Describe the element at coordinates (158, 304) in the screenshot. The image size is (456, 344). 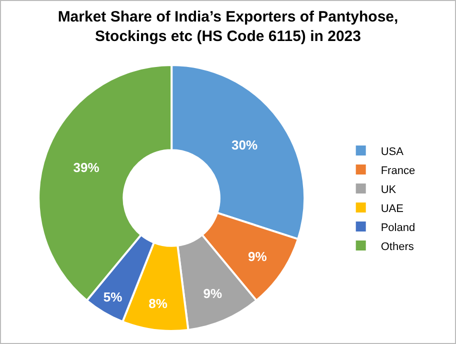
I see `data-label: 8%` at that location.